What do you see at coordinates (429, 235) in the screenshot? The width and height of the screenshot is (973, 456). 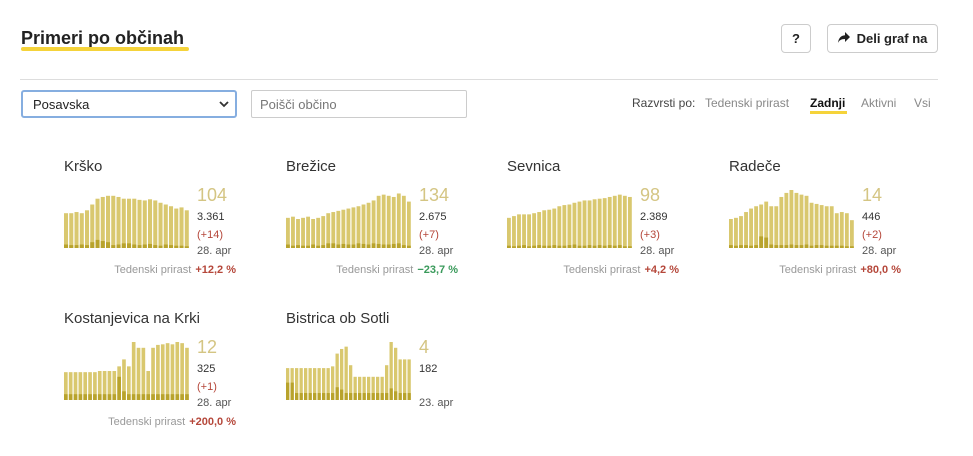 I see `delta-value: (+7)` at bounding box center [429, 235].